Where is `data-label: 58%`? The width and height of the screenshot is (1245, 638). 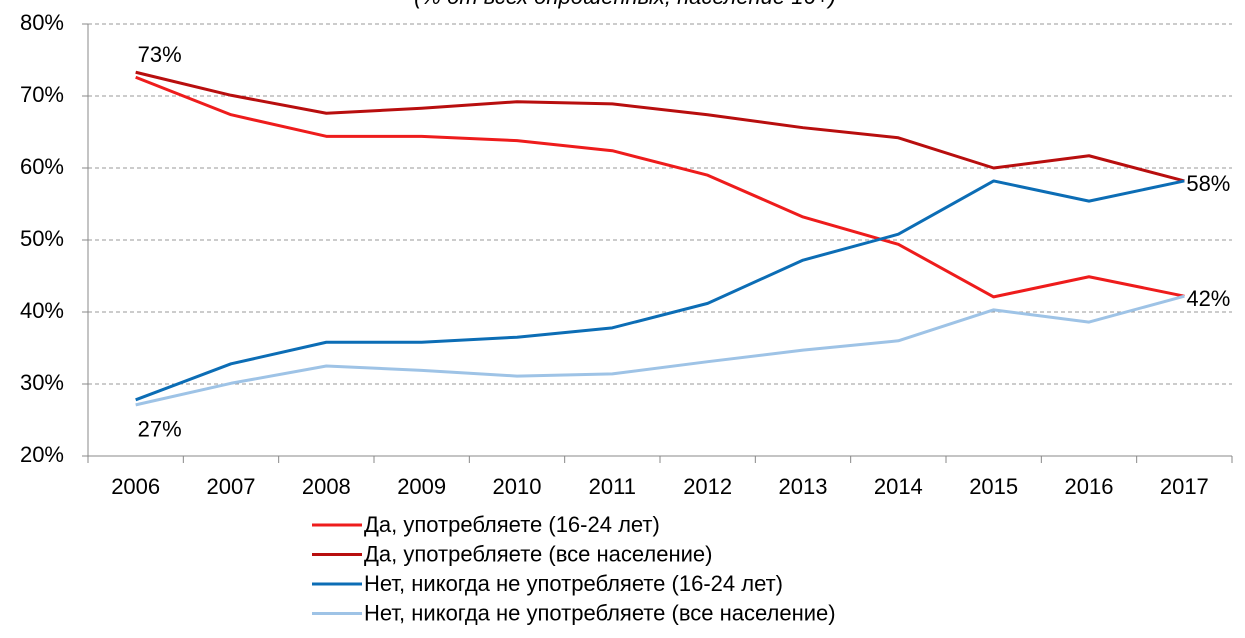 data-label: 58% is located at coordinates (1208, 183).